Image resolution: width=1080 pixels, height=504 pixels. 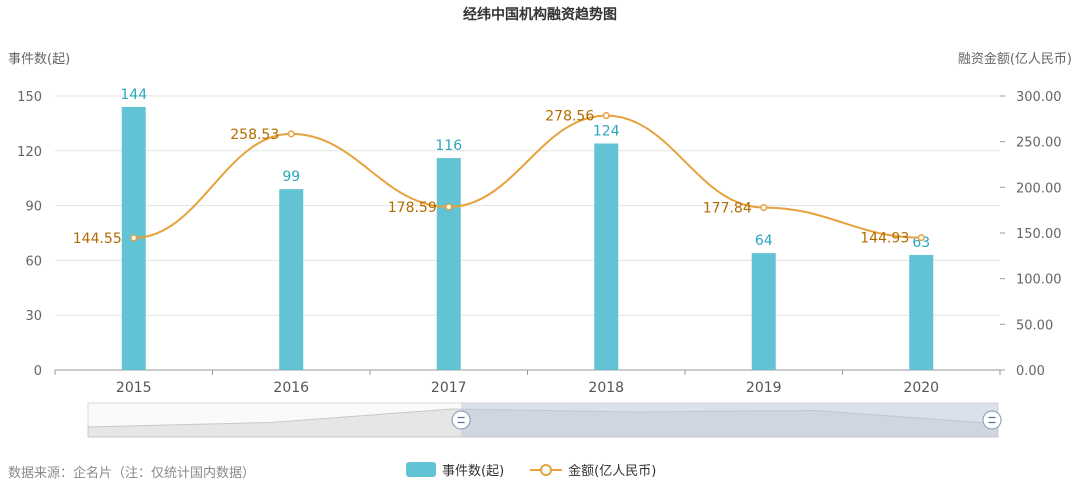 I want to click on line-value-label: 144.55, so click(x=97, y=239).